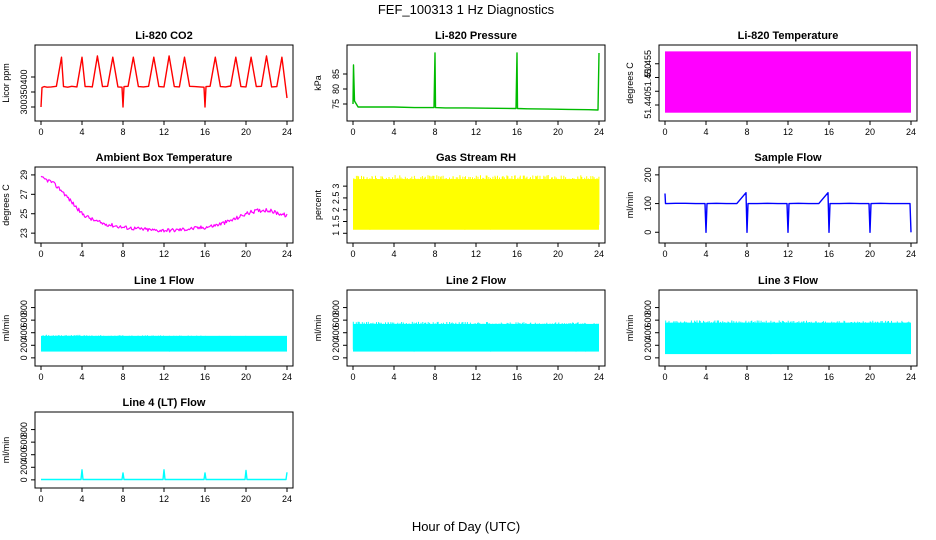 This screenshot has width=936, height=540. What do you see at coordinates (788, 281) in the screenshot?
I see `panel-title: Line 3 Flow` at bounding box center [788, 281].